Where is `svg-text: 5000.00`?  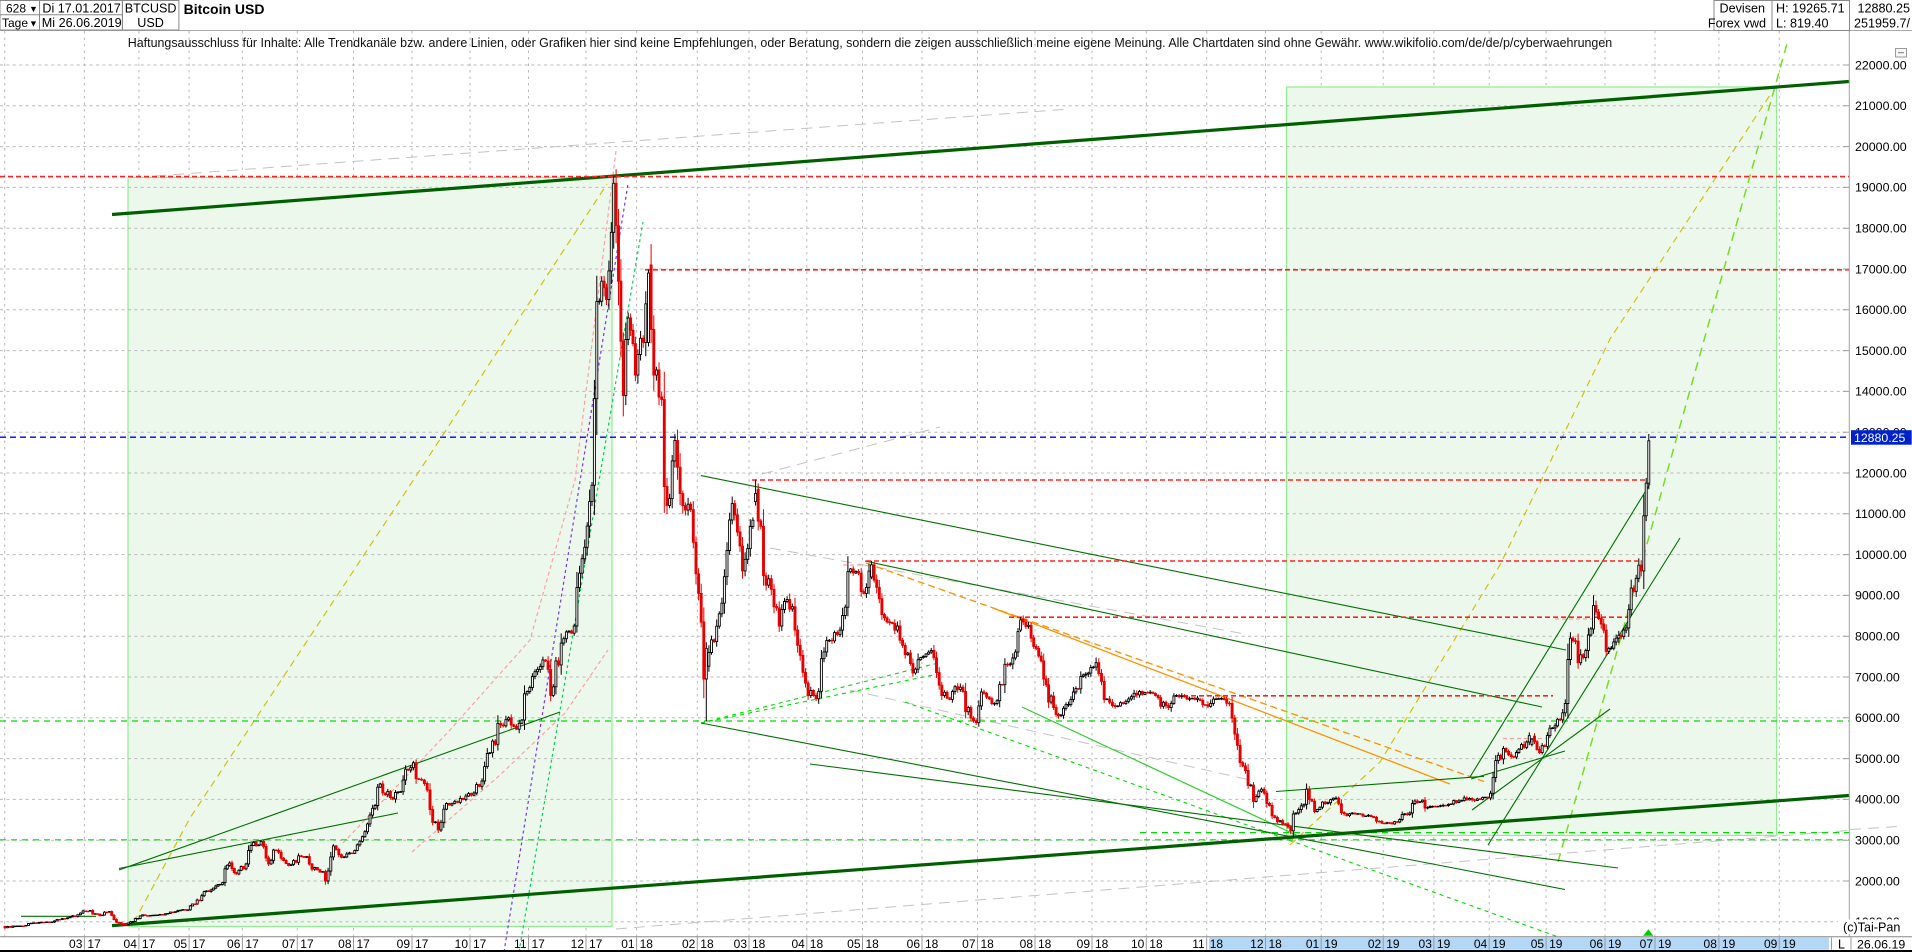 svg-text: 5000.00 is located at coordinates (1877, 759).